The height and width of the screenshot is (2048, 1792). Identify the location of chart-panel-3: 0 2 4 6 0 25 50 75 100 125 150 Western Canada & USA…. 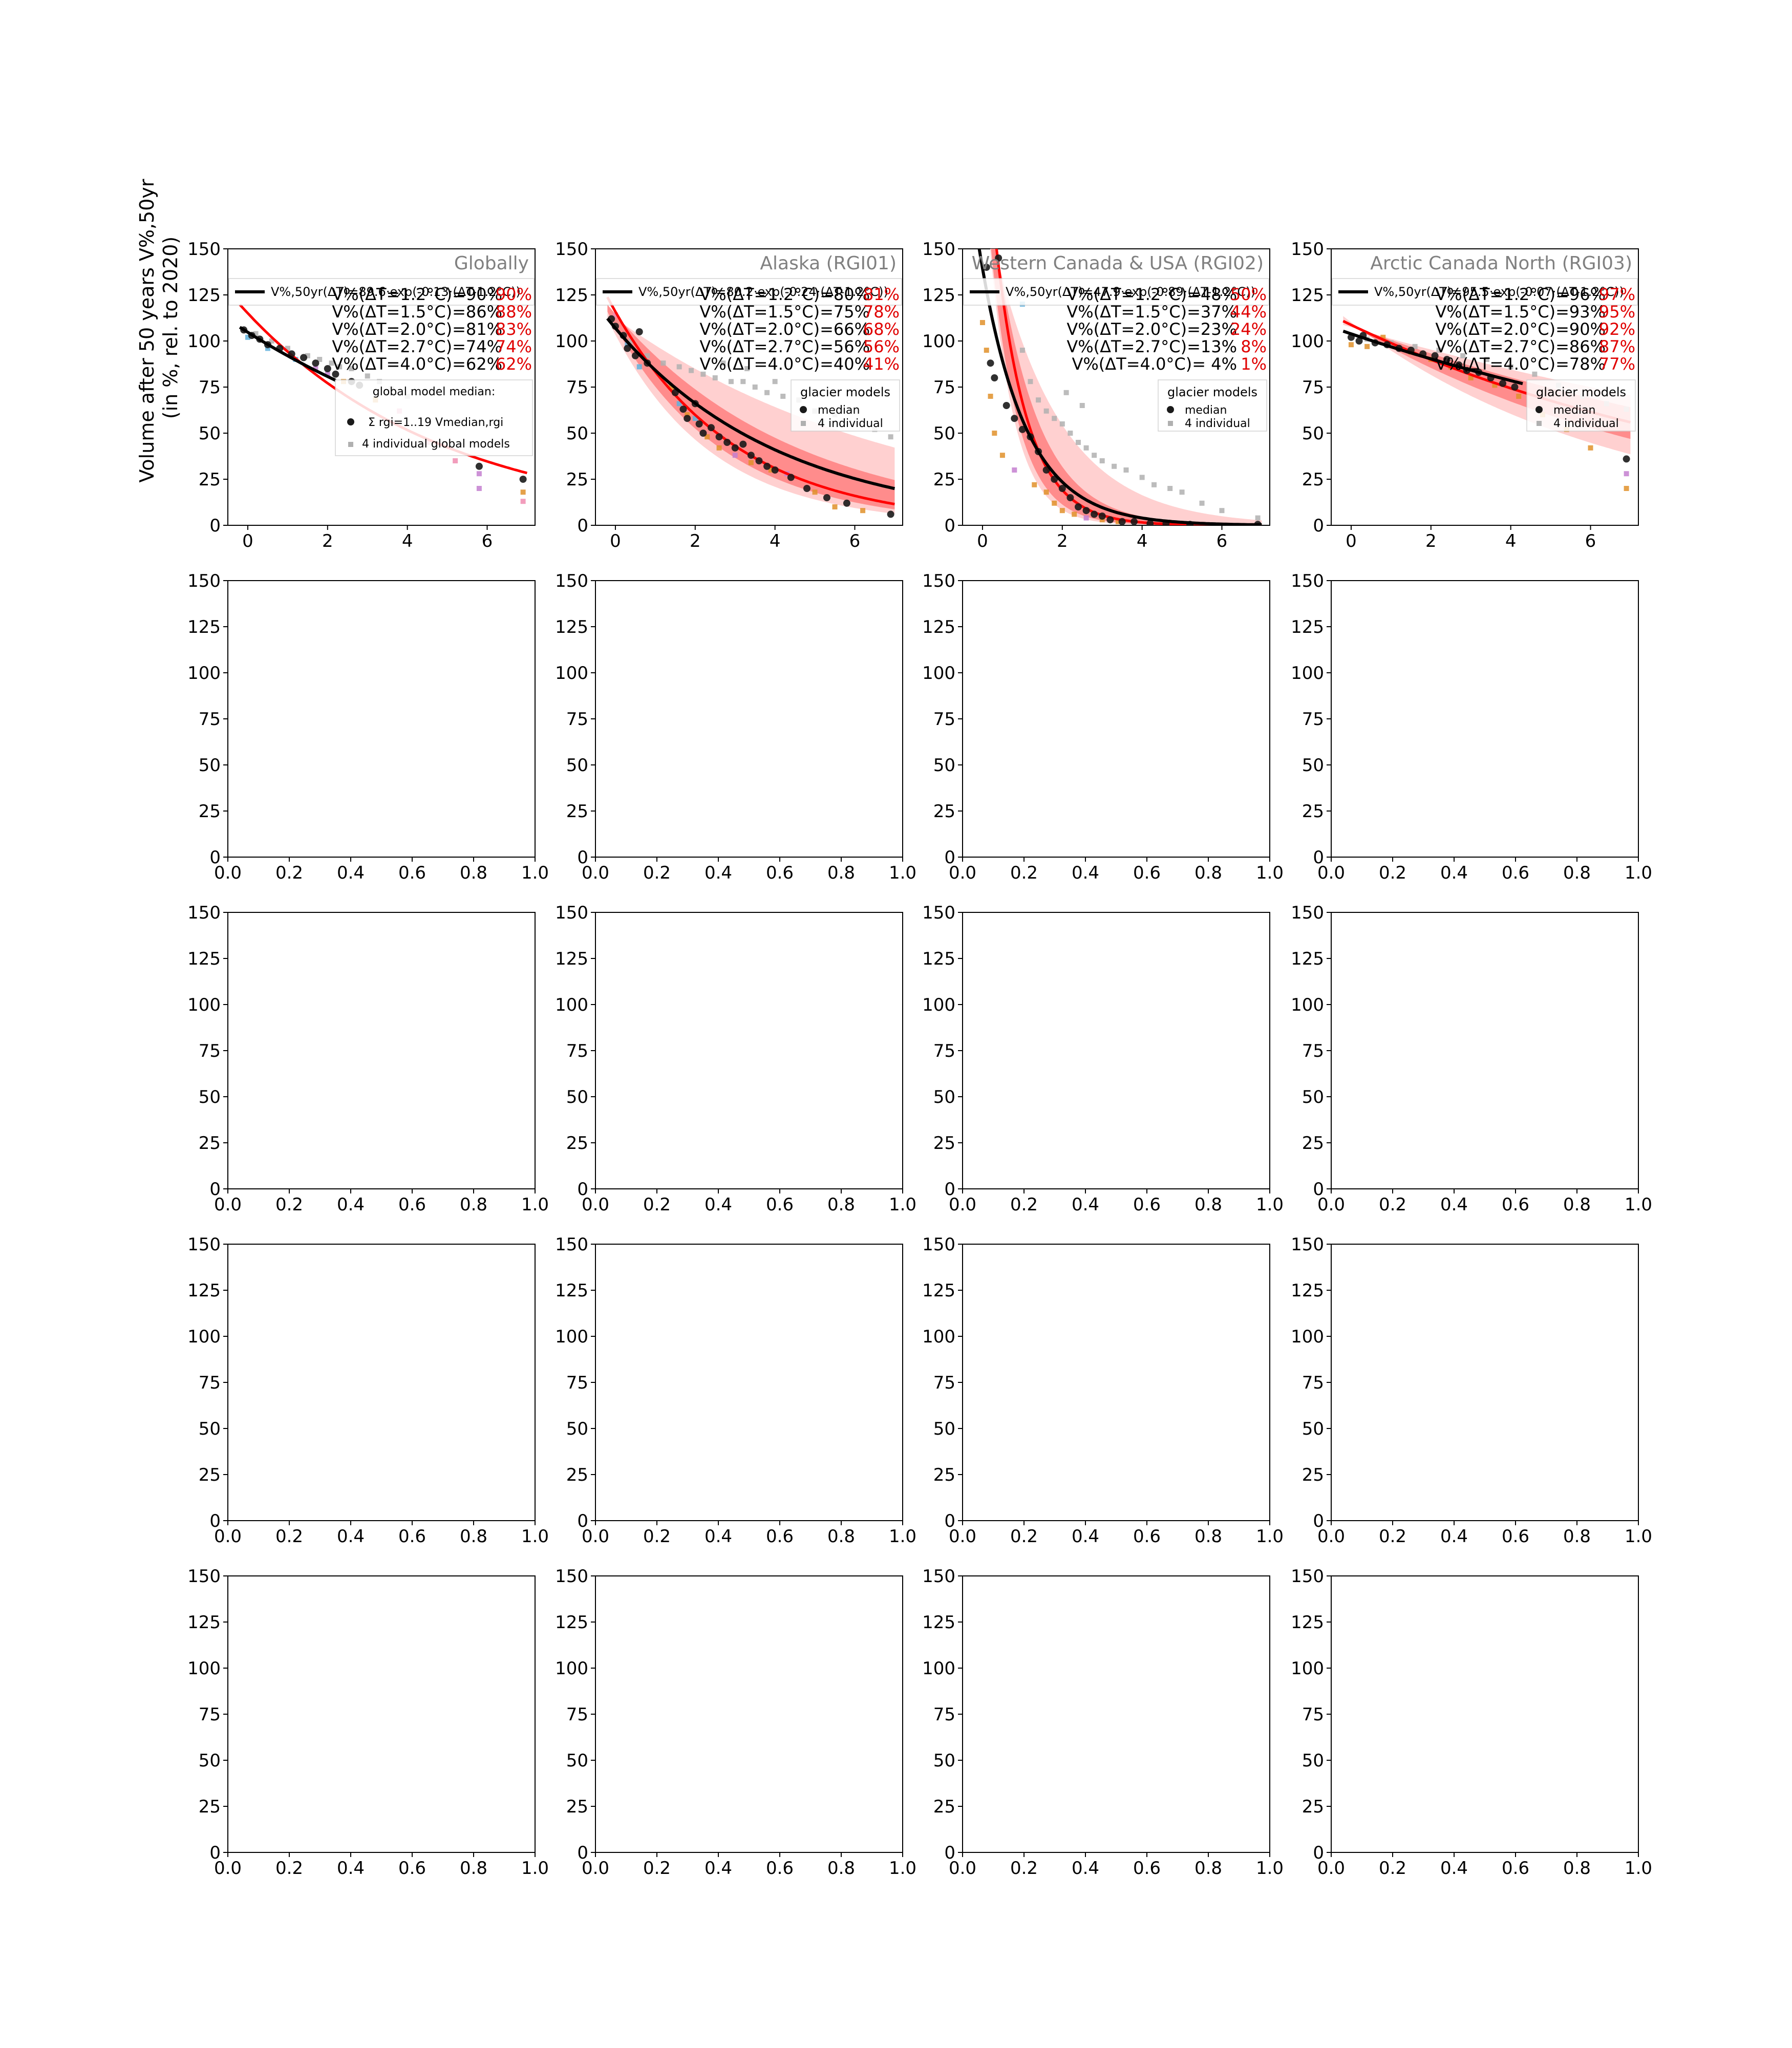
(1096, 395).